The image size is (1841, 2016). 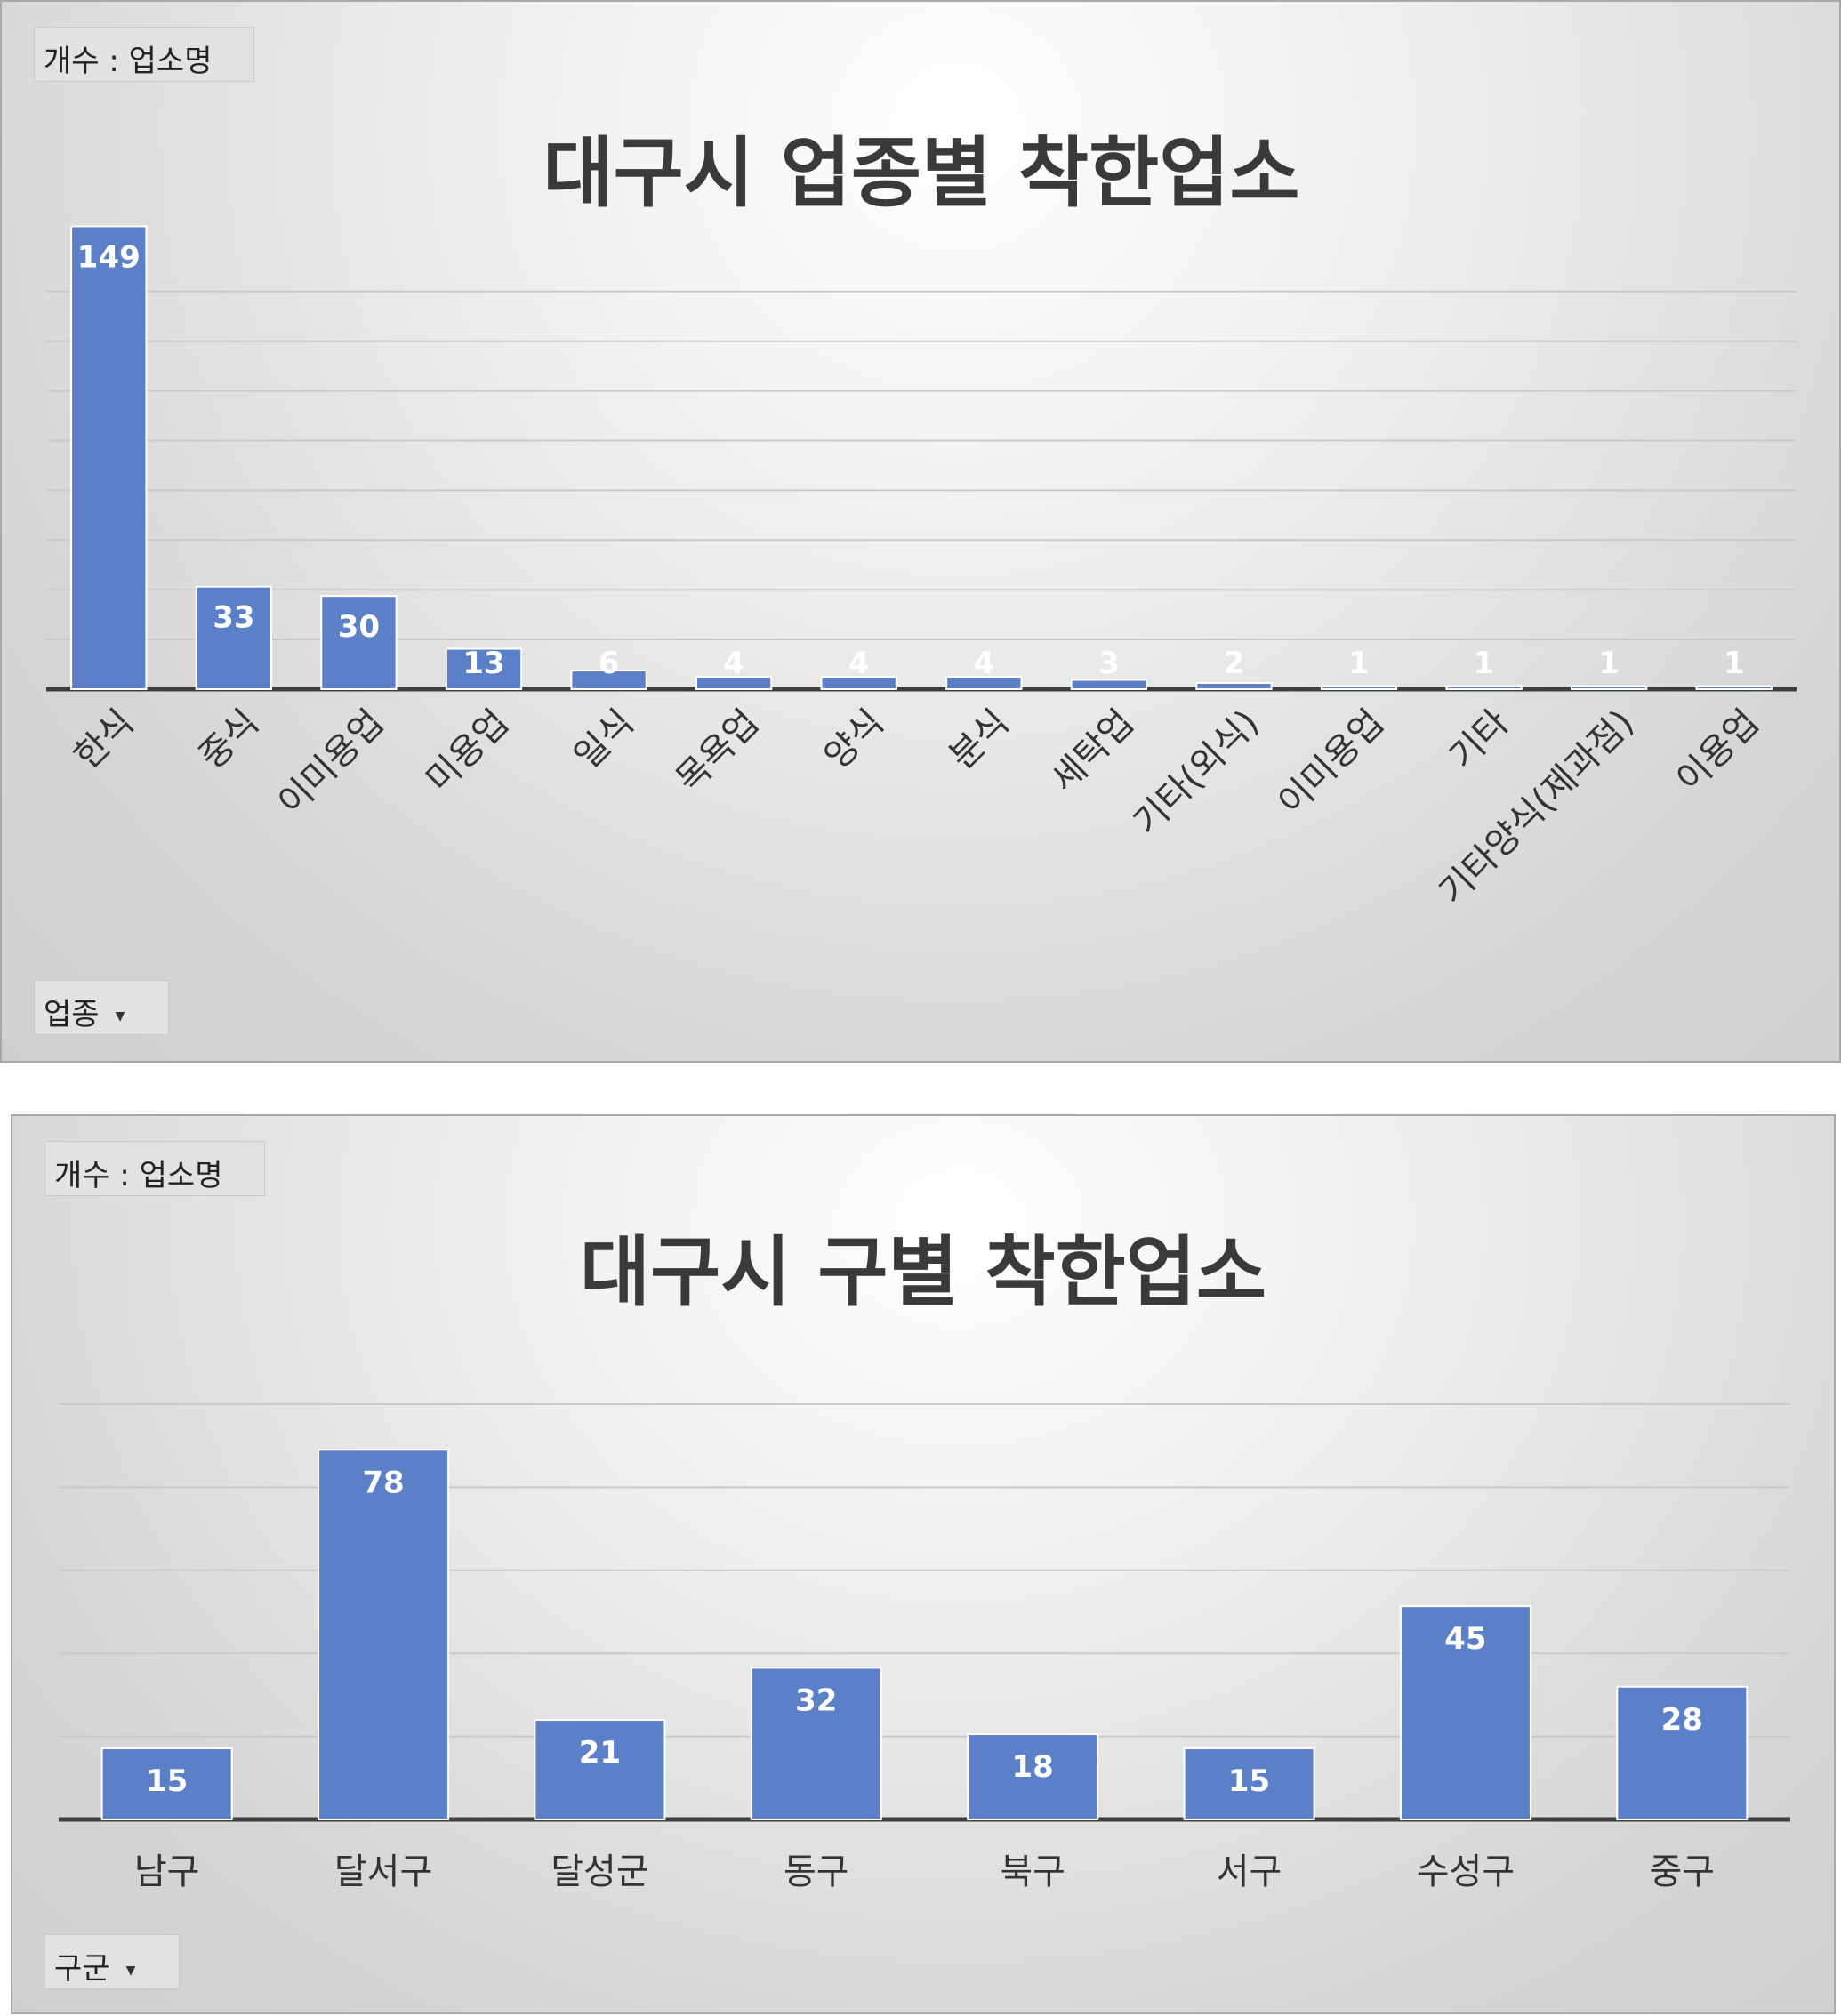 I want to click on data-label: 78, so click(x=383, y=1482).